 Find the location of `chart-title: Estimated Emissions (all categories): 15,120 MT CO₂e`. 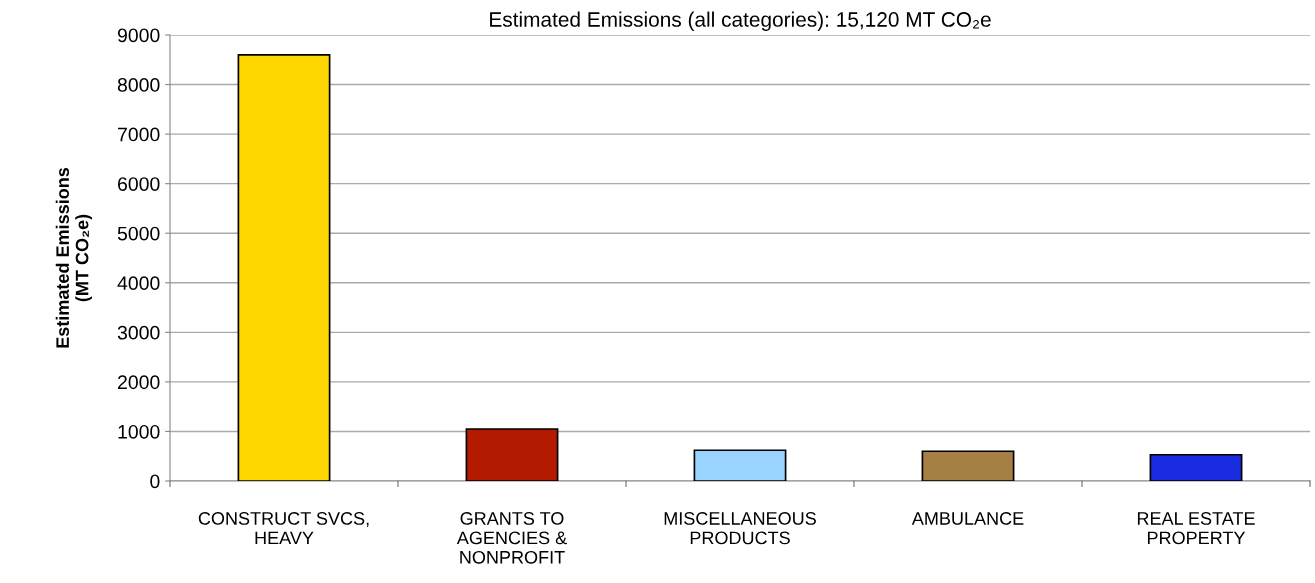

chart-title: Estimated Emissions (all categories): 15,120 MT CO₂e is located at coordinates (740, 21).